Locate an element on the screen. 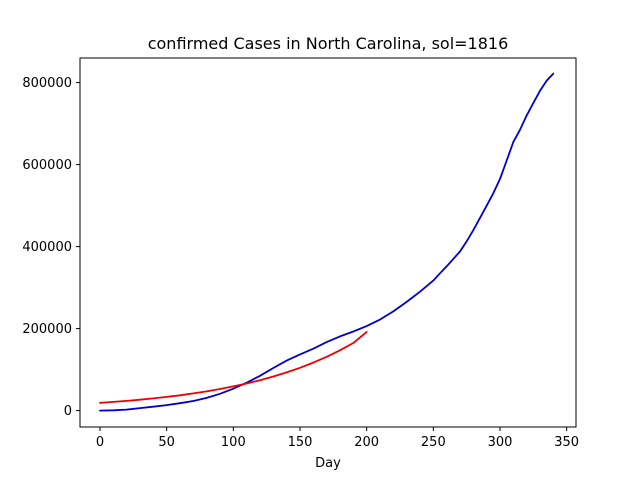 Image resolution: width=640 pixels, height=480 pixels. y-tick-label: 800000 is located at coordinates (47, 83).